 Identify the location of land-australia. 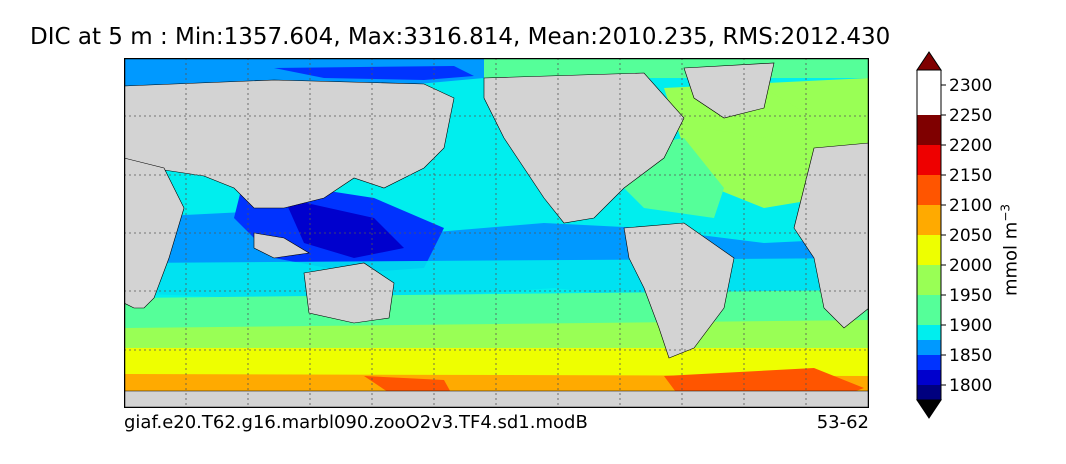
(349, 293).